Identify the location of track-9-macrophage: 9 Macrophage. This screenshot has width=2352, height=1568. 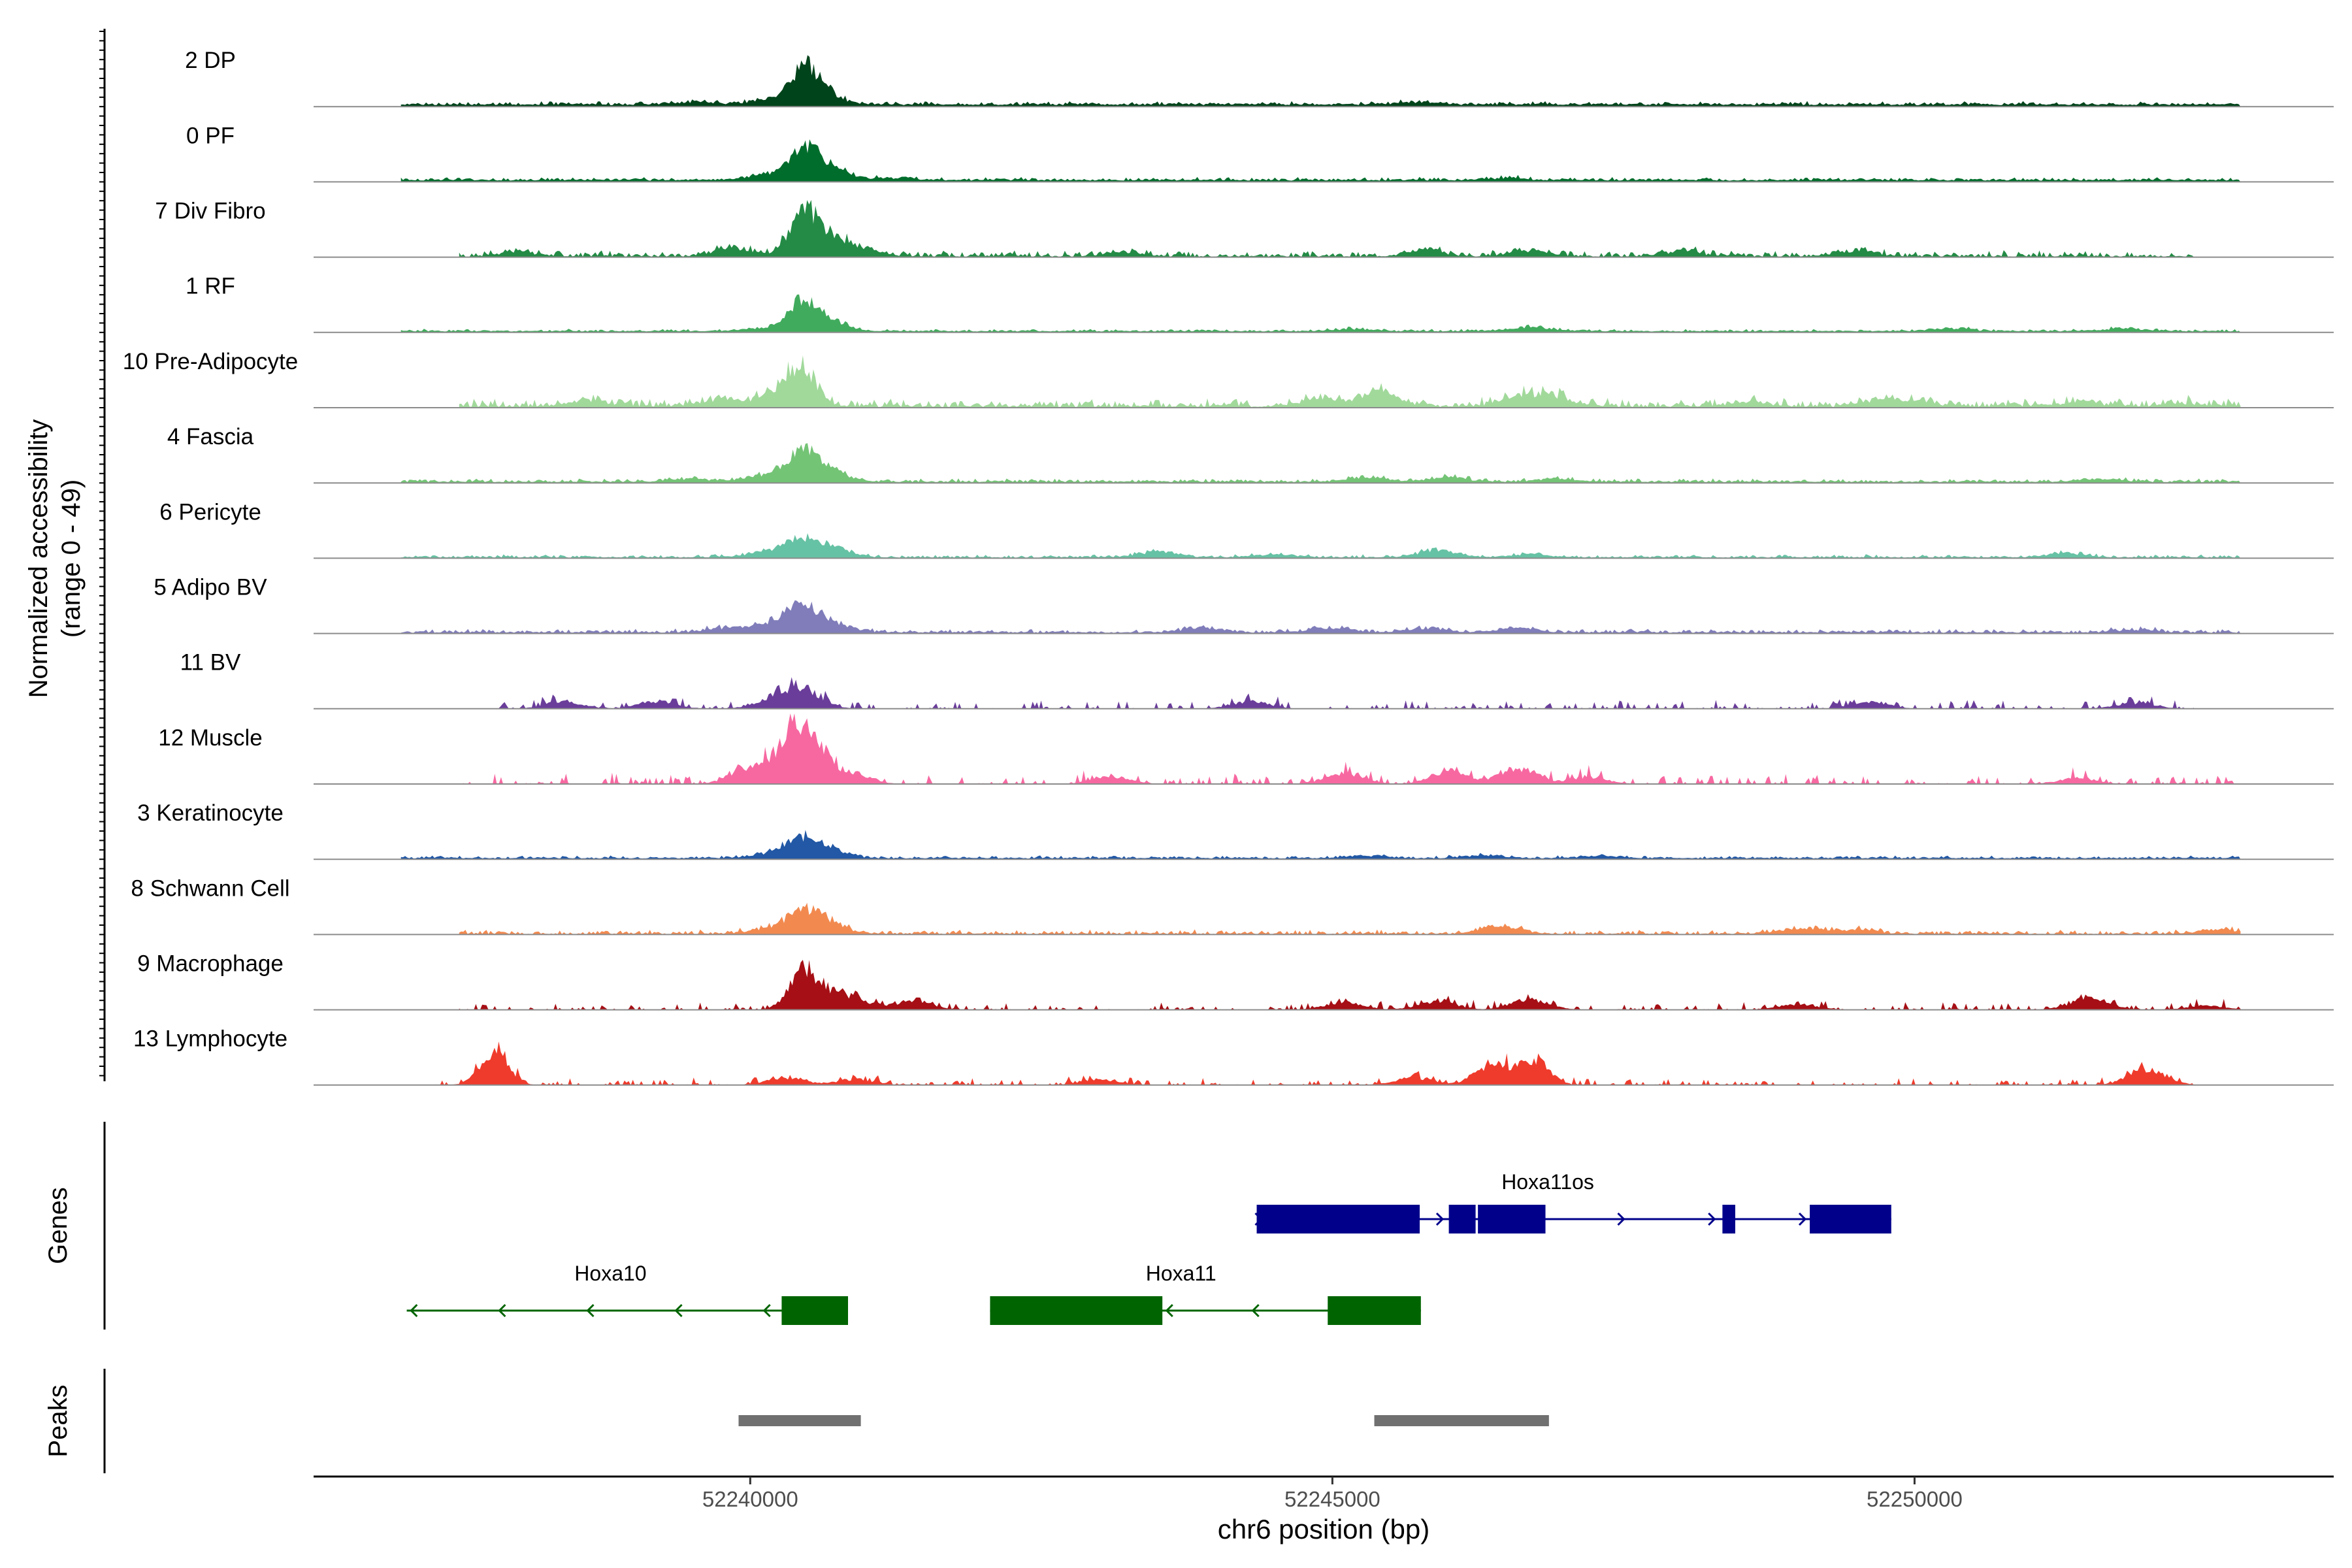
(1235, 981).